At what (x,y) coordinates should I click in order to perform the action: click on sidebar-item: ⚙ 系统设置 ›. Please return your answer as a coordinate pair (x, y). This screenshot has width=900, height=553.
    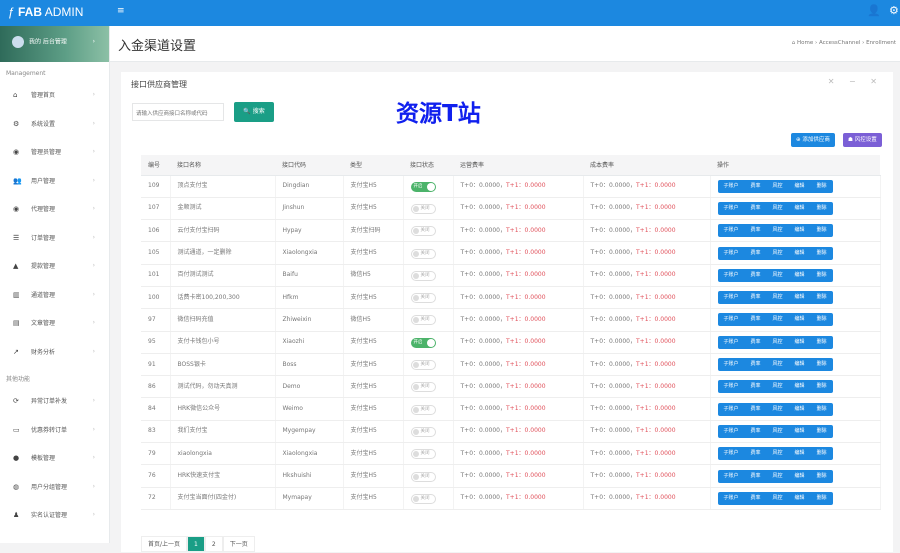
    Looking at the image, I should click on (54, 124).